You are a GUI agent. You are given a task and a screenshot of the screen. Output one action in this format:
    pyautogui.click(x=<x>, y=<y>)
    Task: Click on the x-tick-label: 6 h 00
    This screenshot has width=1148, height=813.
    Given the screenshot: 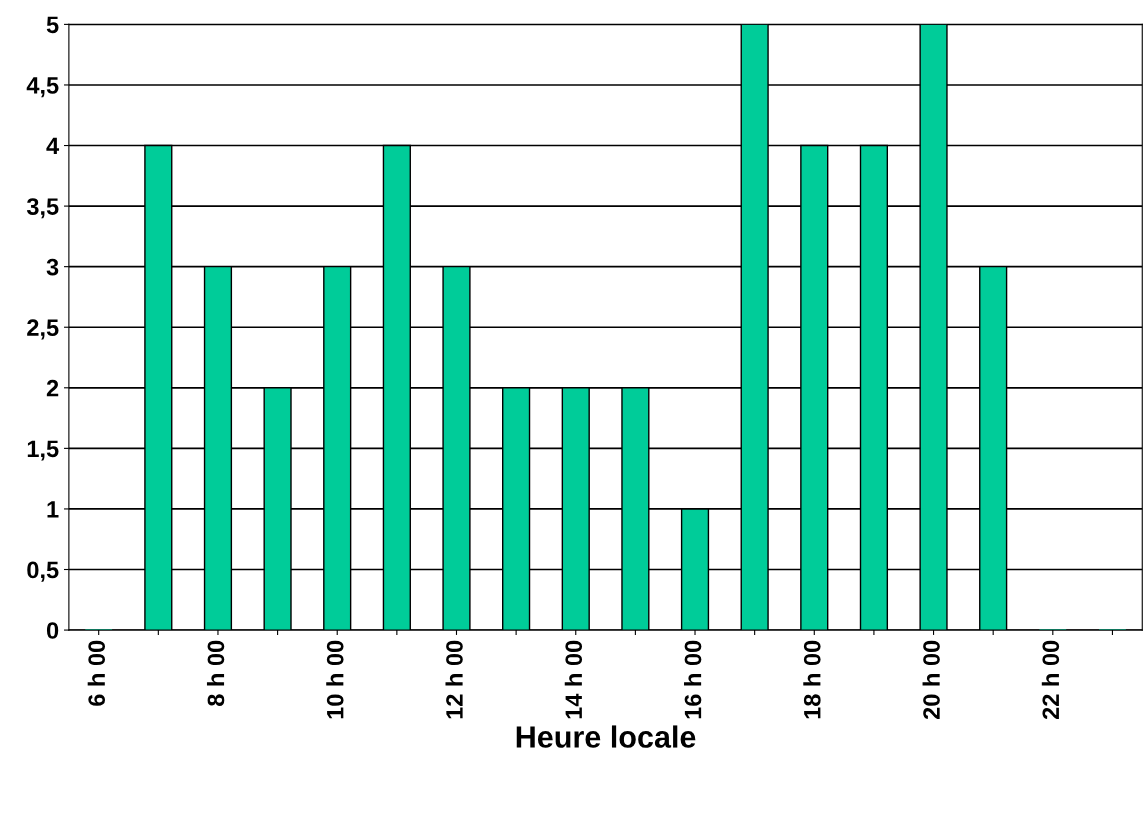 What is the action you would take?
    pyautogui.click(x=96, y=673)
    